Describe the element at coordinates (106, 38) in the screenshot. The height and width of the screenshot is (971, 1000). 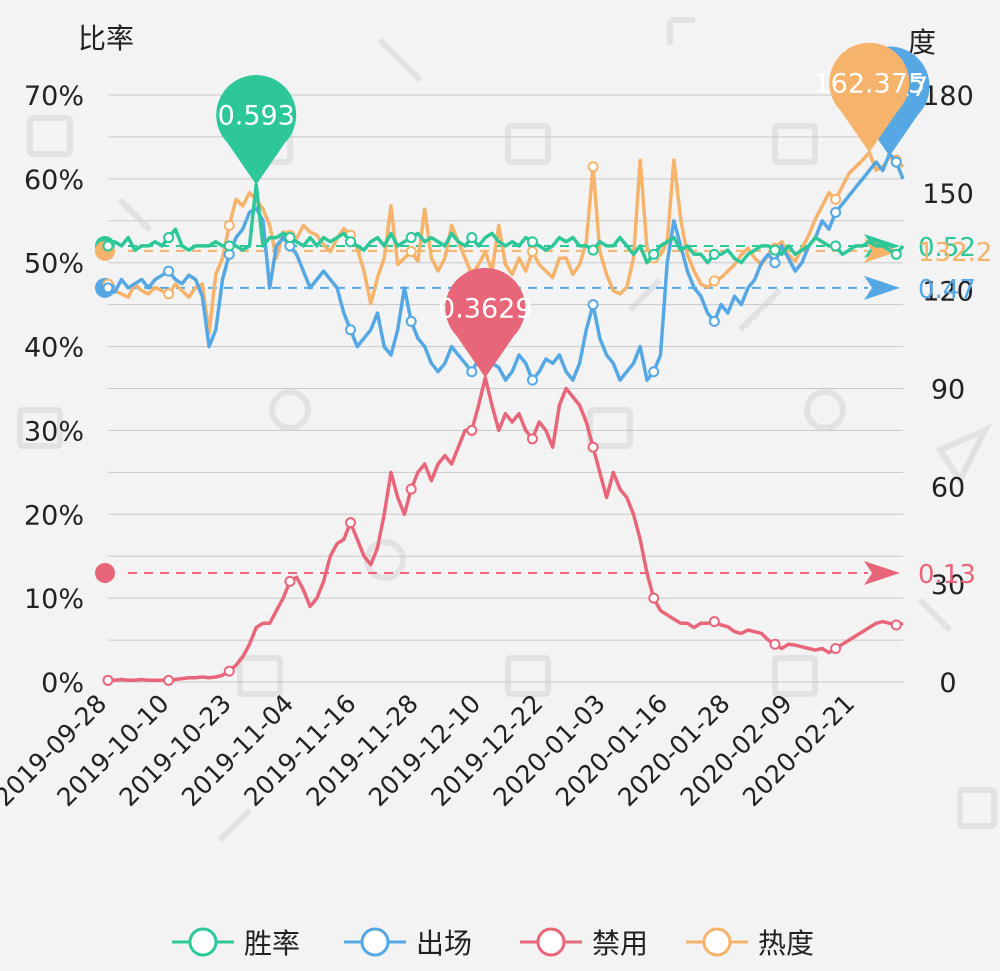
I see `left-axis-title: 比率` at that location.